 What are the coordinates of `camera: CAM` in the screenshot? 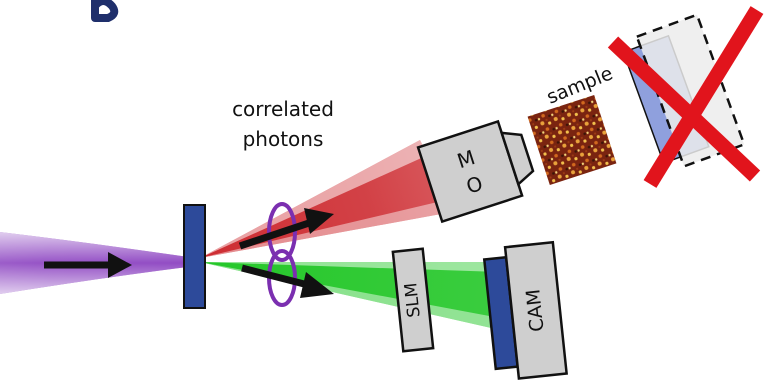 It's located at (525, 310).